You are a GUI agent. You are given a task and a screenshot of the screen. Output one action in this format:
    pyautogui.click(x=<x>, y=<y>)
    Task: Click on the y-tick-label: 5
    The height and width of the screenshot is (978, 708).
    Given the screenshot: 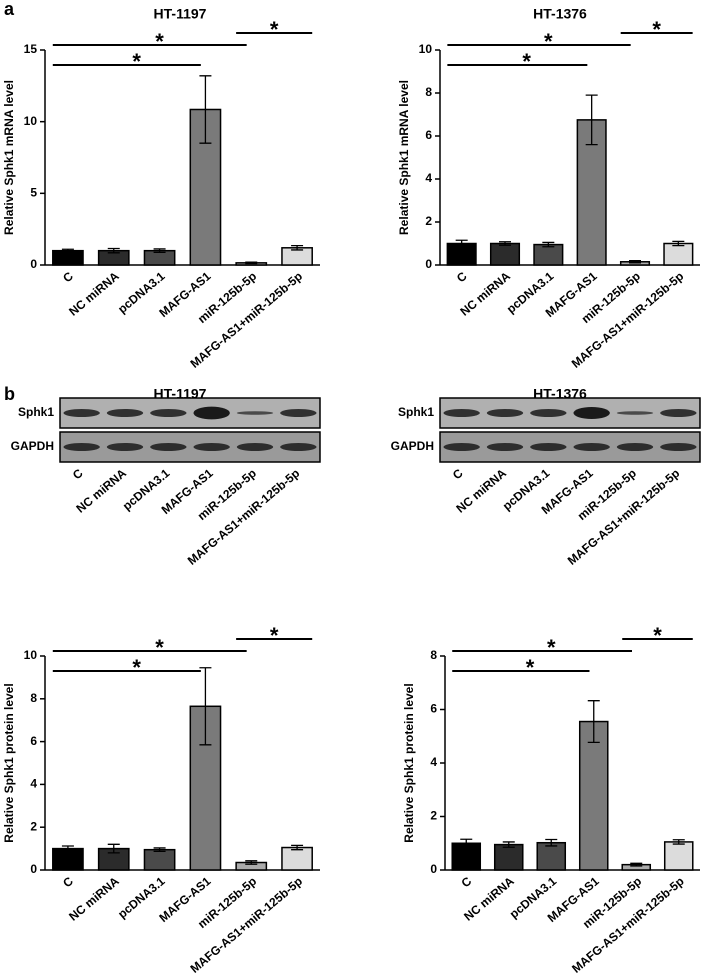 What is the action you would take?
    pyautogui.click(x=33, y=193)
    